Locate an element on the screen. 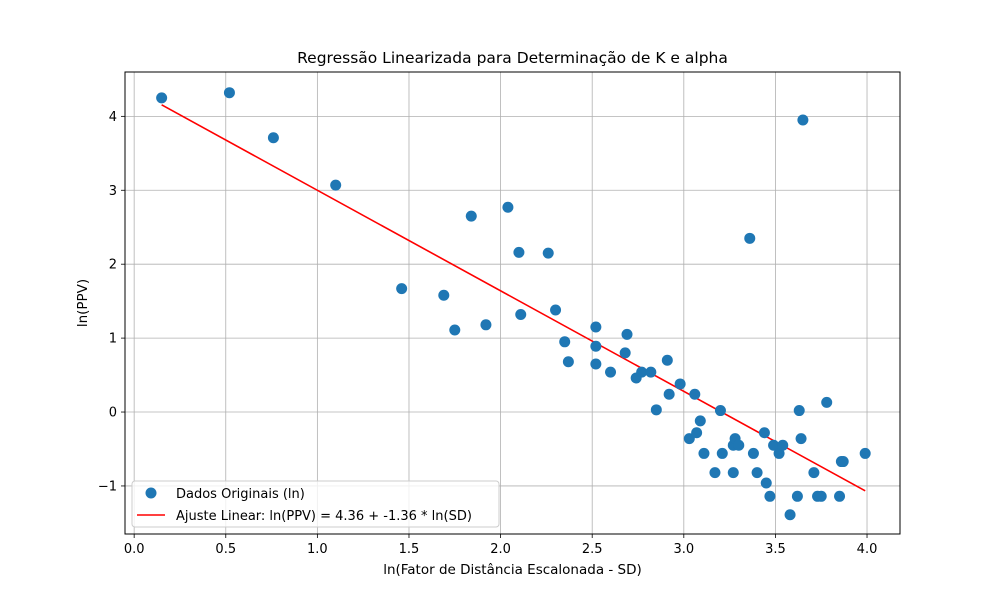 The width and height of the screenshot is (1000, 600). x-tick-label: 2.0 is located at coordinates (500, 549).